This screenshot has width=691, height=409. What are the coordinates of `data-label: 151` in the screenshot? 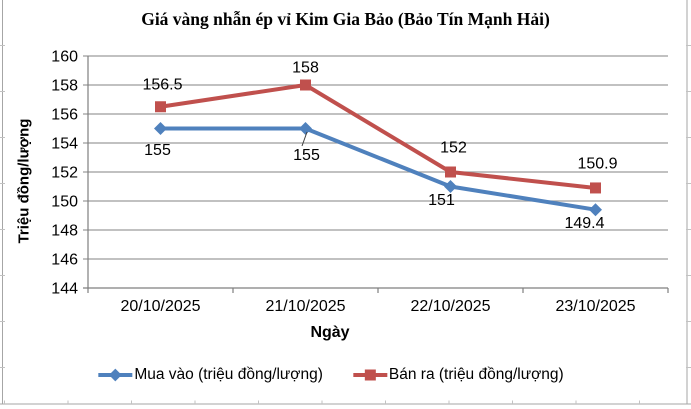 It's located at (441, 200).